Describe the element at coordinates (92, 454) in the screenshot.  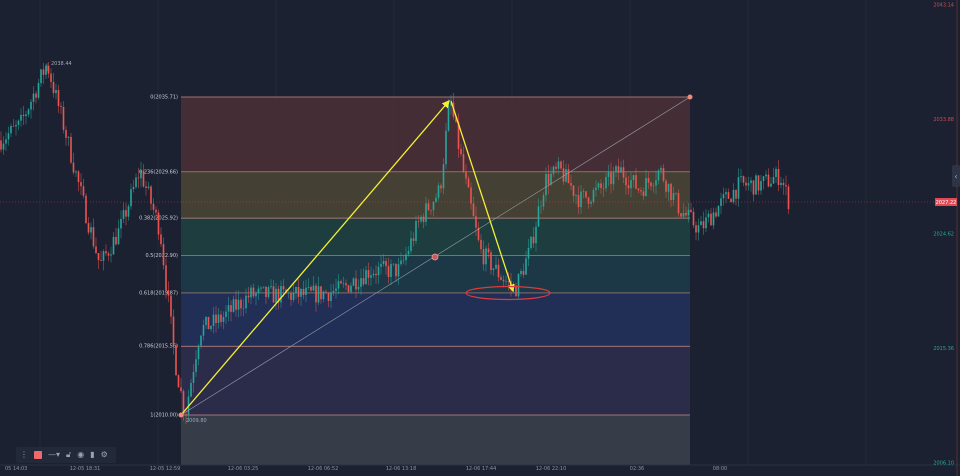
I see `trash-icon: ▮` at that location.